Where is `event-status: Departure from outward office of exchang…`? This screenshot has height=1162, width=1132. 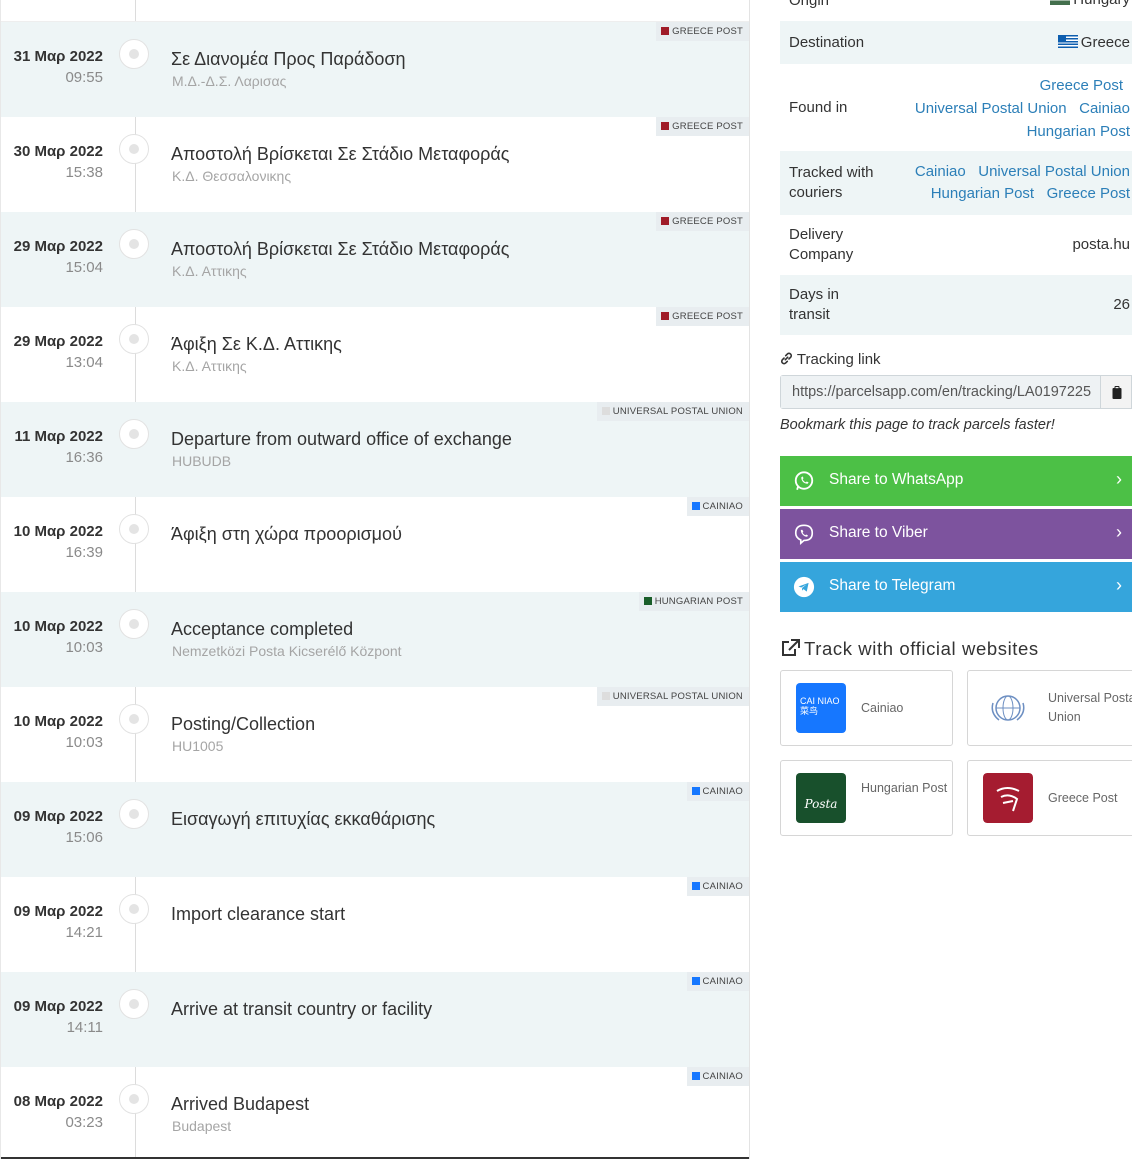
event-status: Departure from outward office of exchang… is located at coordinates (341, 439).